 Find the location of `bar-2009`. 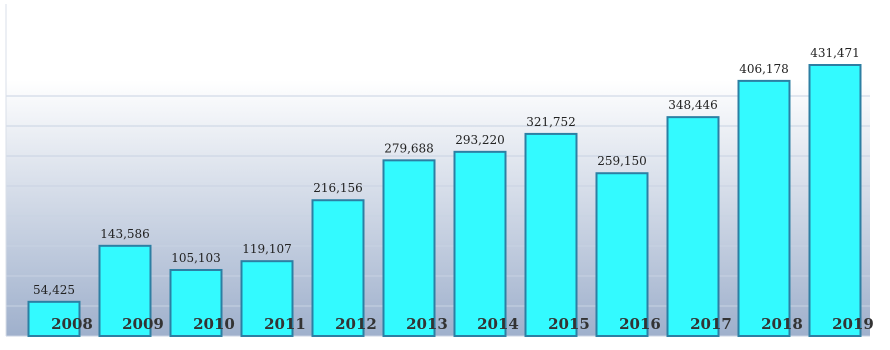

bar-2009 is located at coordinates (125, 291).